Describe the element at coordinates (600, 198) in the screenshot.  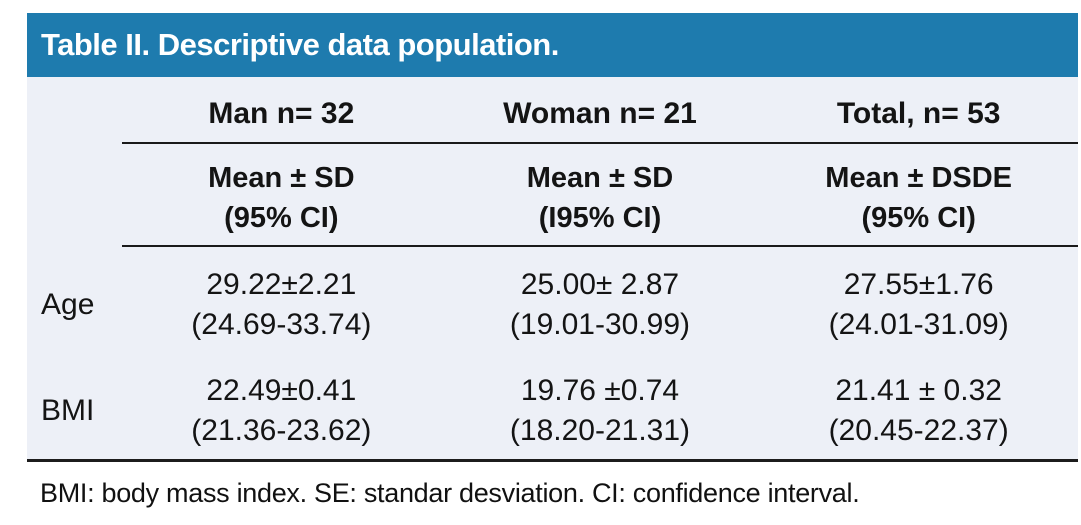
I see `sub-header-woman: Mean ± SD (I95% CI)` at that location.